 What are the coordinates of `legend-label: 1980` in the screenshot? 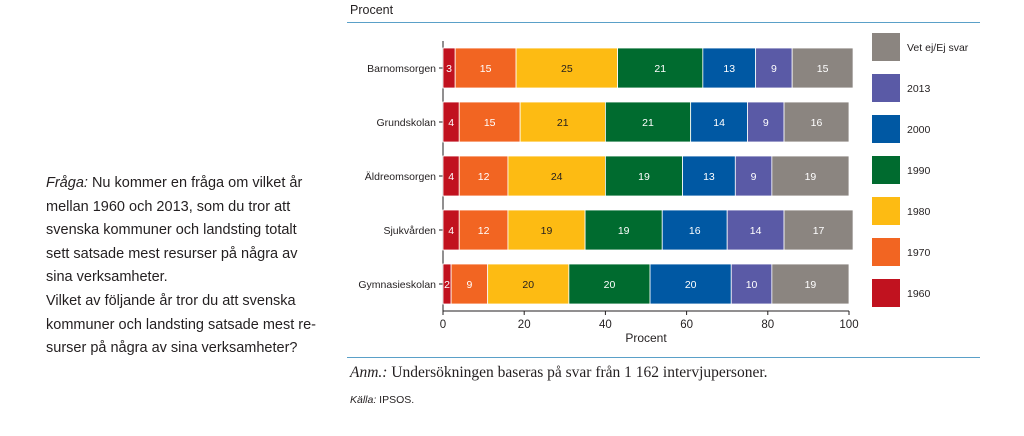 It's located at (919, 212).